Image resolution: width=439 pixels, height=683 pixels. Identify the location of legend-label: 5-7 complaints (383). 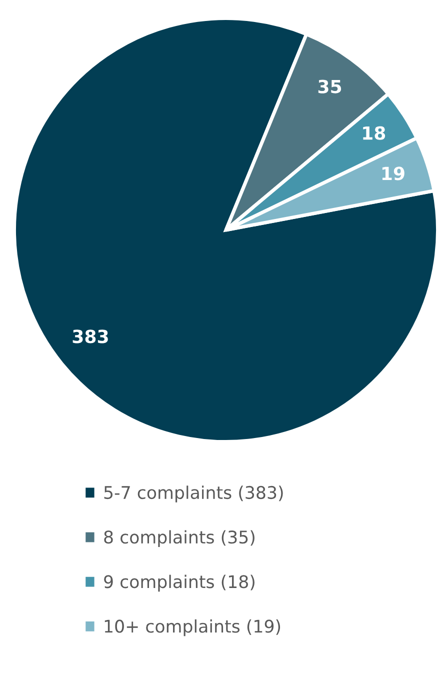
(193, 494).